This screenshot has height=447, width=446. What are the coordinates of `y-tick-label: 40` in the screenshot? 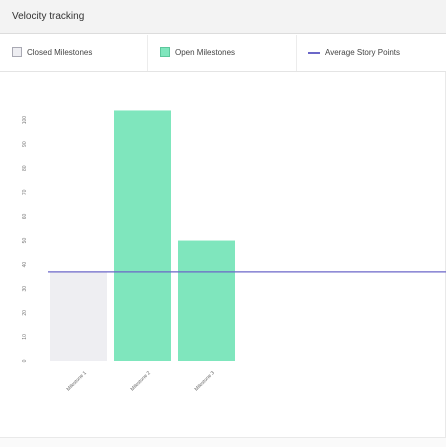 It's located at (25, 265).